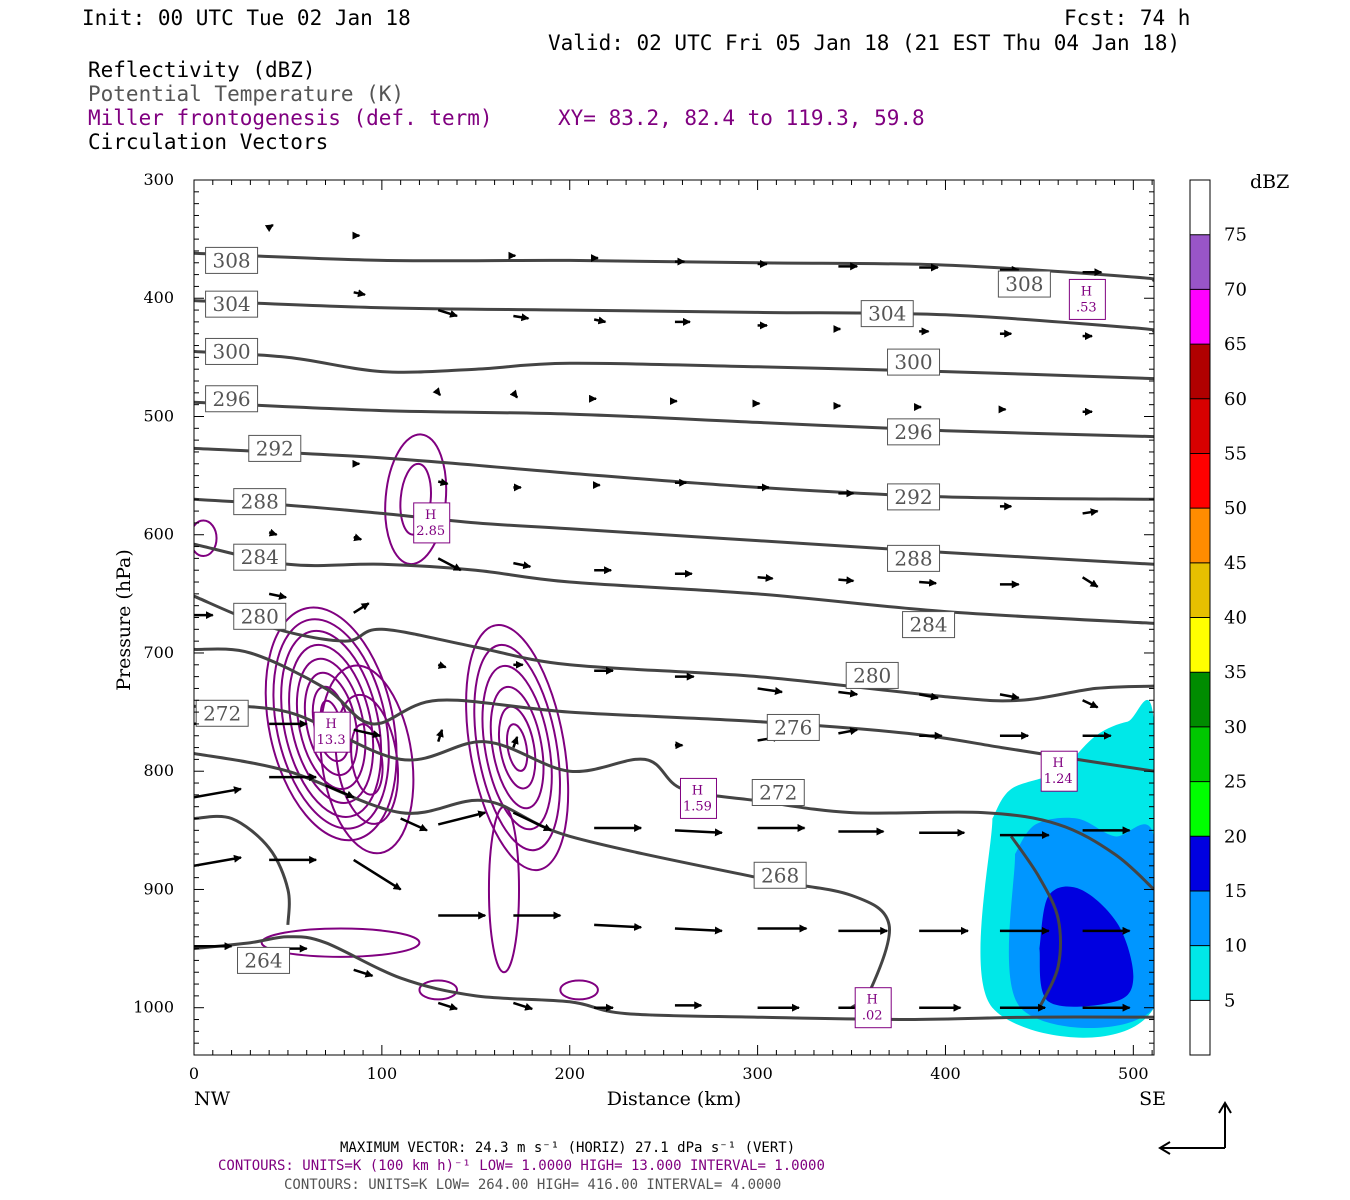  I want to click on colorbar-tick-label-5: 5, so click(1229, 1000).